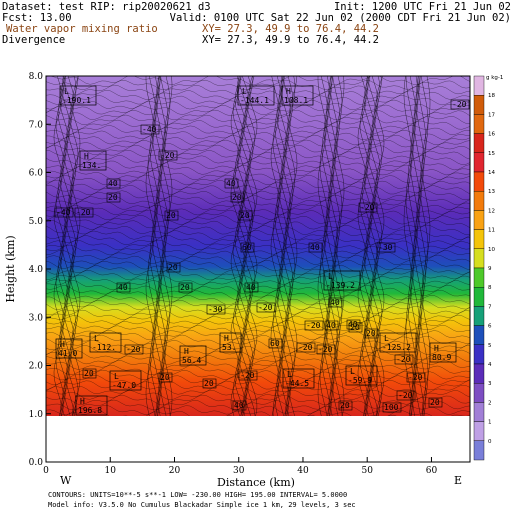  What do you see at coordinates (441, 357) in the screenshot?
I see `extremum-value: 80.9` at bounding box center [441, 357].